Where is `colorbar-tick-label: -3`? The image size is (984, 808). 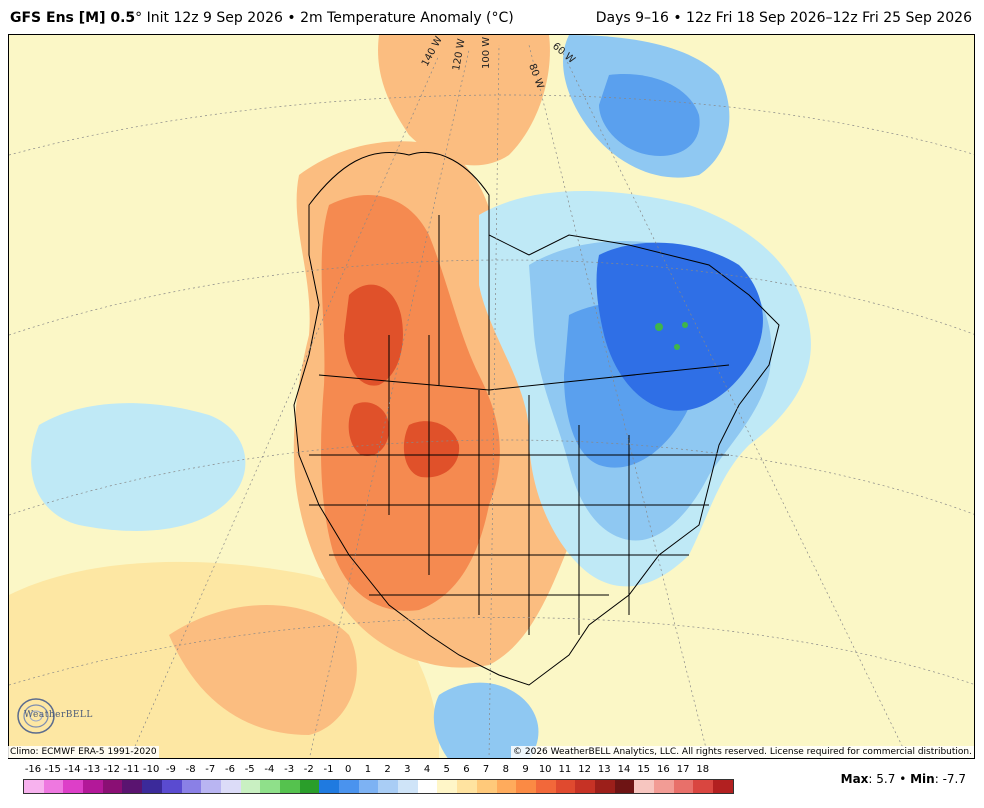
colorbar-tick-label: -3 is located at coordinates (289, 769).